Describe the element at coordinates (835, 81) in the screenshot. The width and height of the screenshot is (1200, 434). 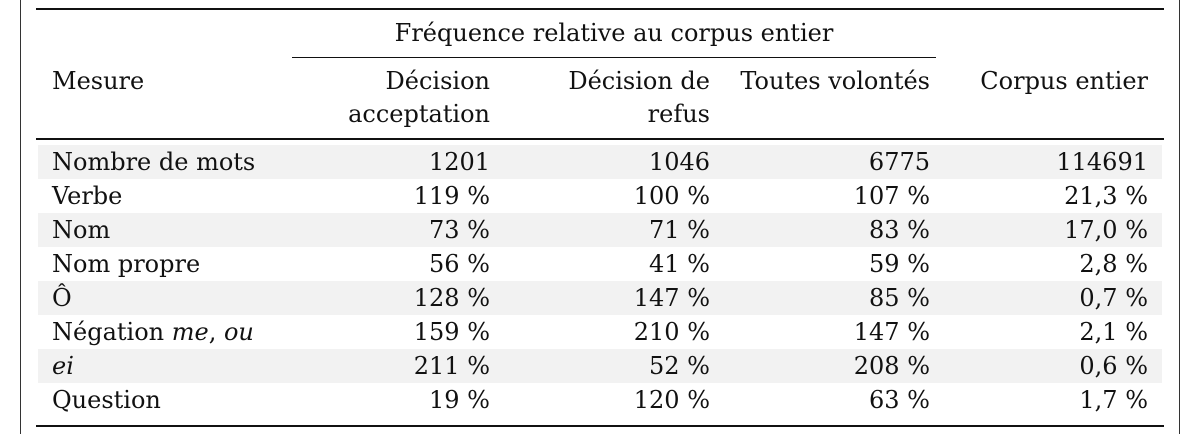
I see `header-toutes: Toutes volontés` at that location.